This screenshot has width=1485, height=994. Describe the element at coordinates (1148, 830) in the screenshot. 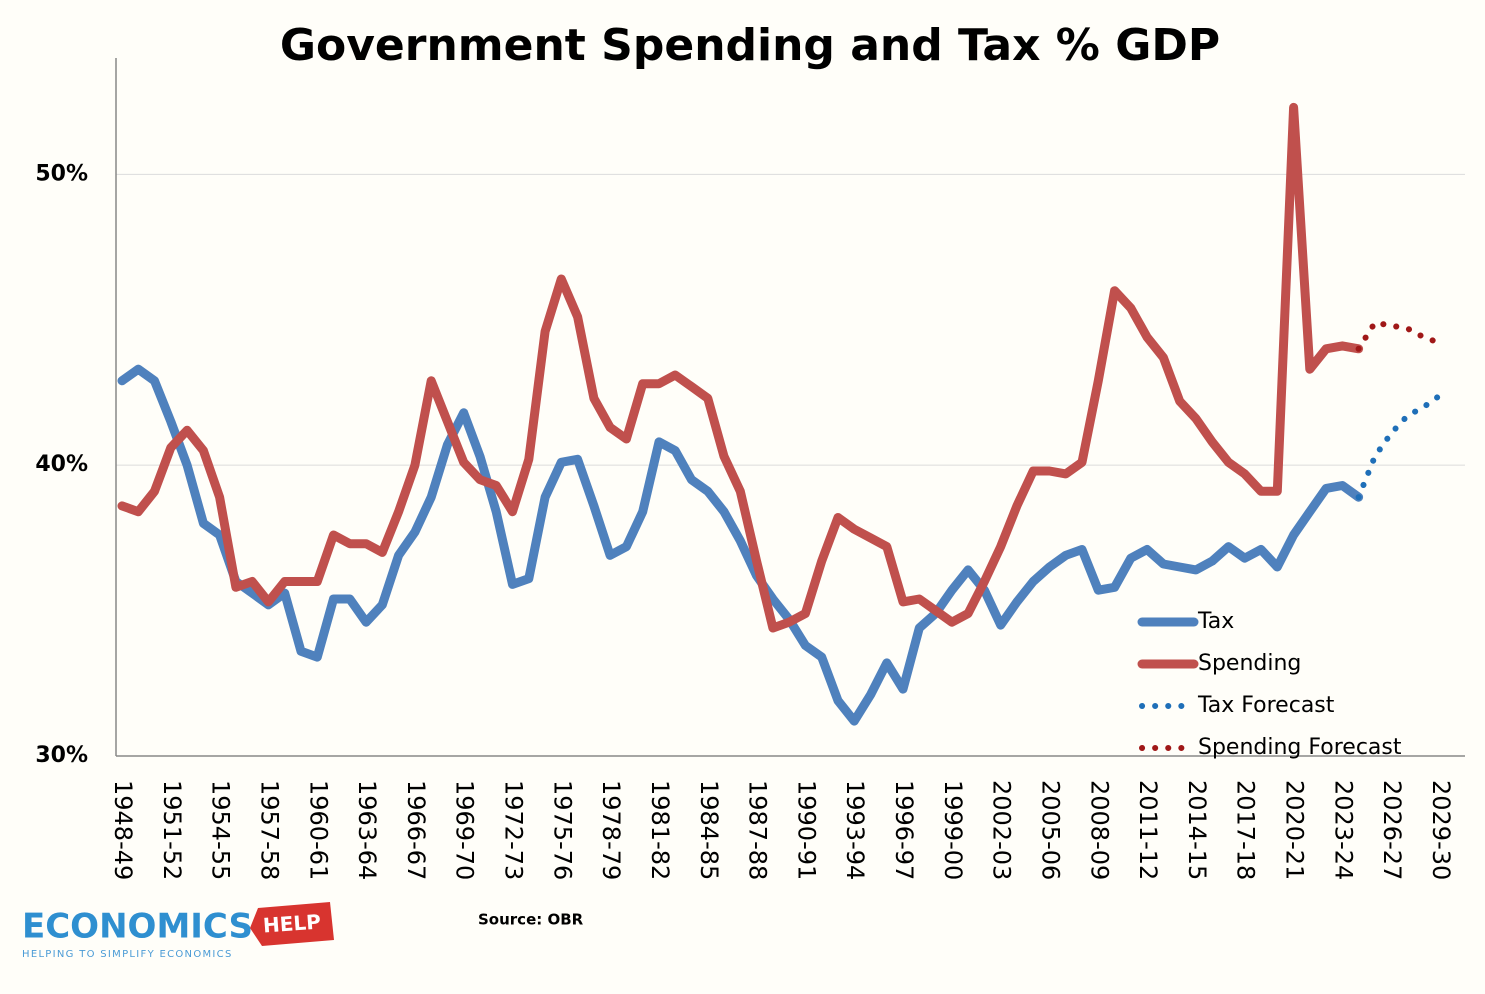

I see `x-tick-label: 2011-12` at that location.